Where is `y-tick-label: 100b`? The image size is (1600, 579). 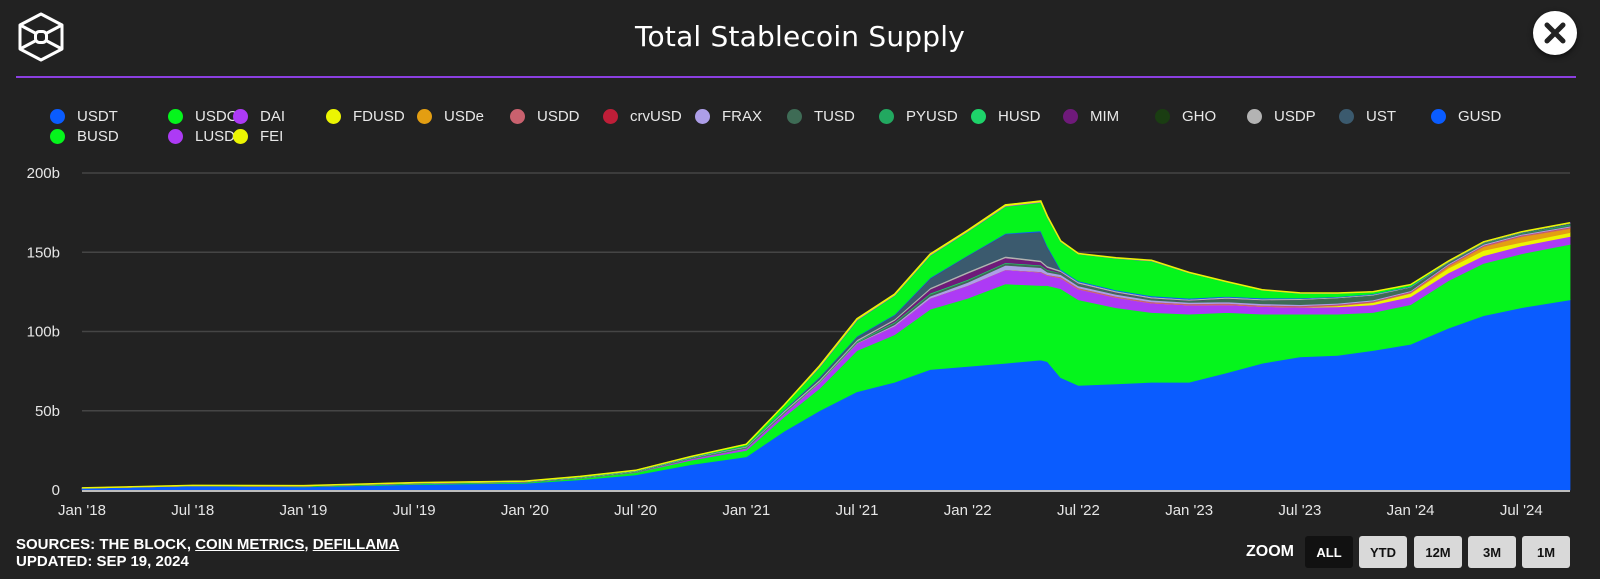 y-tick-label: 100b is located at coordinates (43, 332).